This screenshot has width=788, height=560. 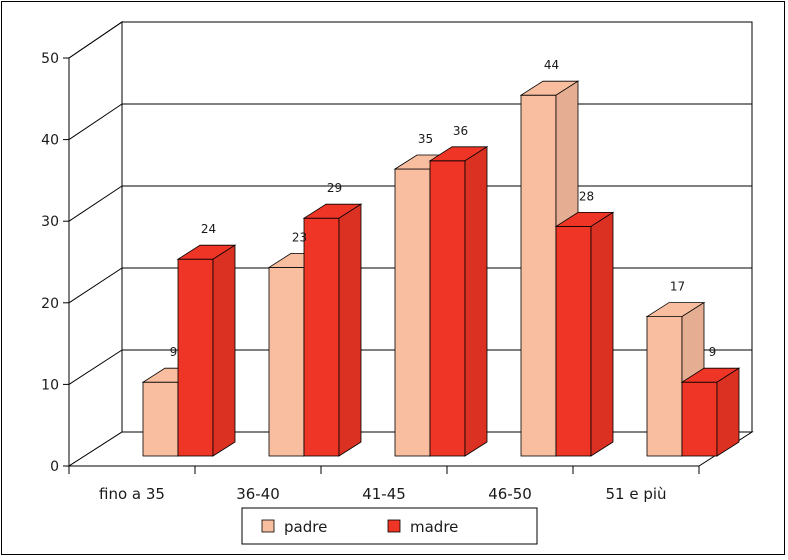 What do you see at coordinates (305, 527) in the screenshot?
I see `legend-label-padre: padre` at bounding box center [305, 527].